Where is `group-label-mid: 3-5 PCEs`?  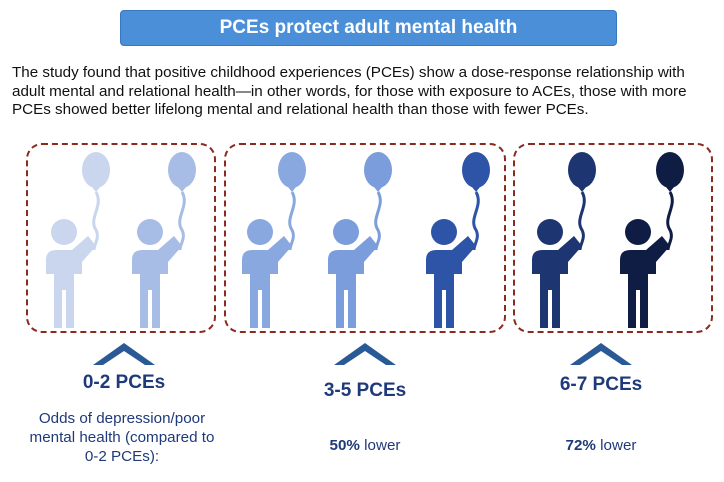
group-label-mid: 3-5 PCEs is located at coordinates (365, 390).